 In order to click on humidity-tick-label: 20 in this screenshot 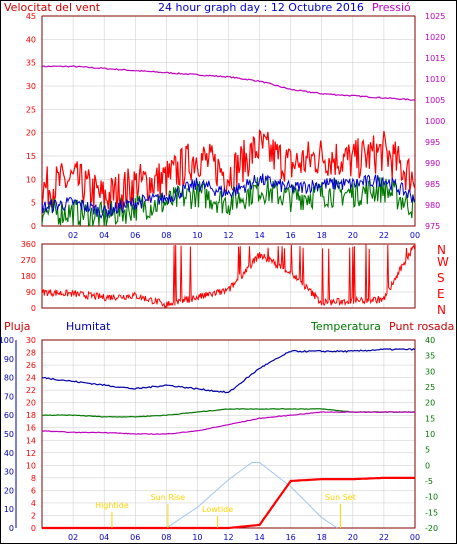, I will do `click(9, 490)`.